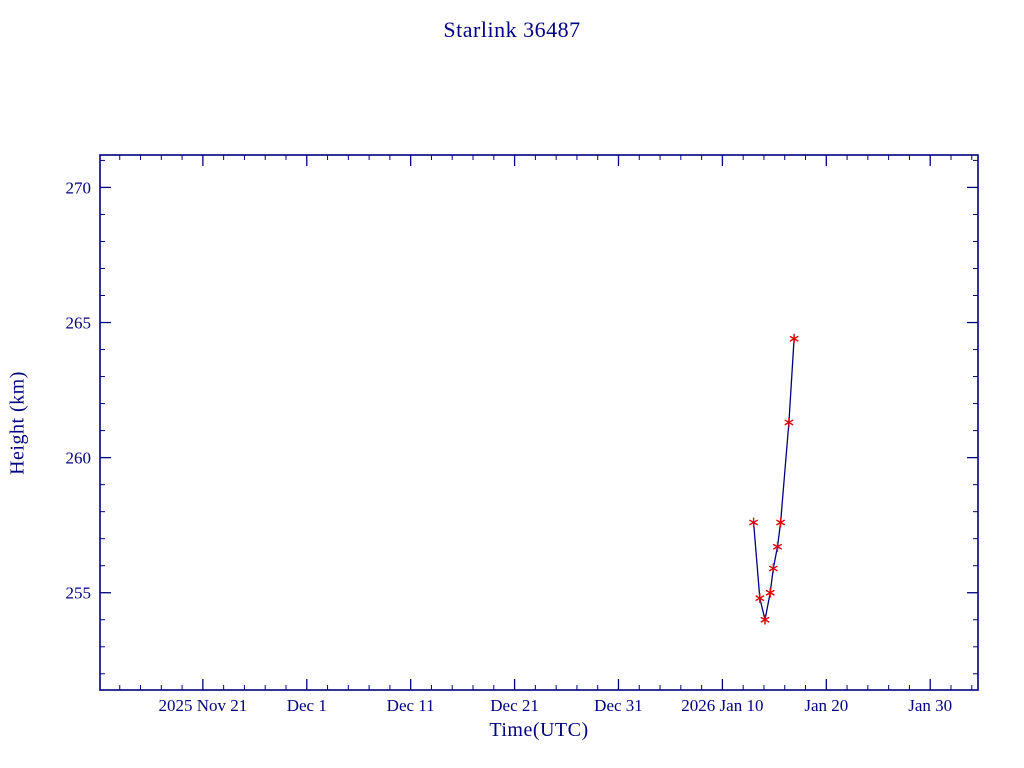 This screenshot has width=1024, height=768. Describe the element at coordinates (411, 705) in the screenshot. I see `x-tick-label: Dec 11` at that location.